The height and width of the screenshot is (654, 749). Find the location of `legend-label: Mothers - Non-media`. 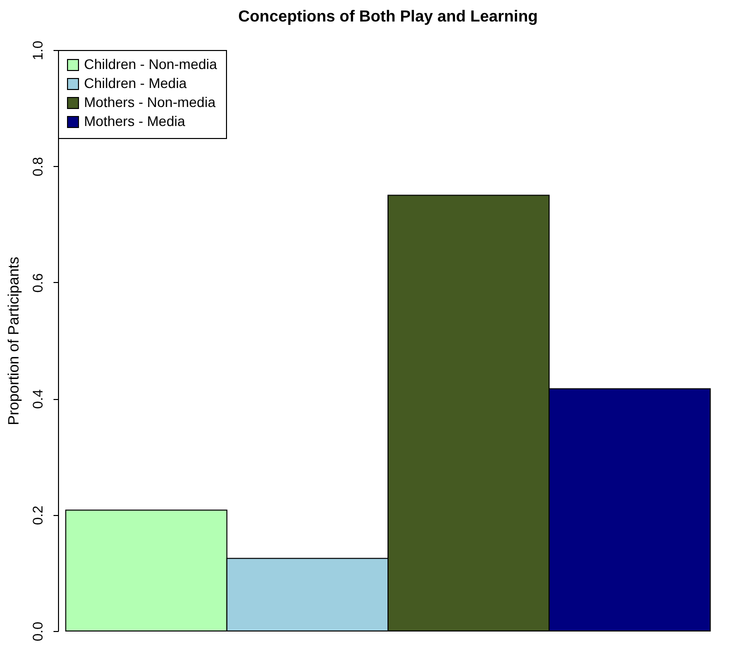

legend-label: Mothers - Non-media is located at coordinates (150, 102).